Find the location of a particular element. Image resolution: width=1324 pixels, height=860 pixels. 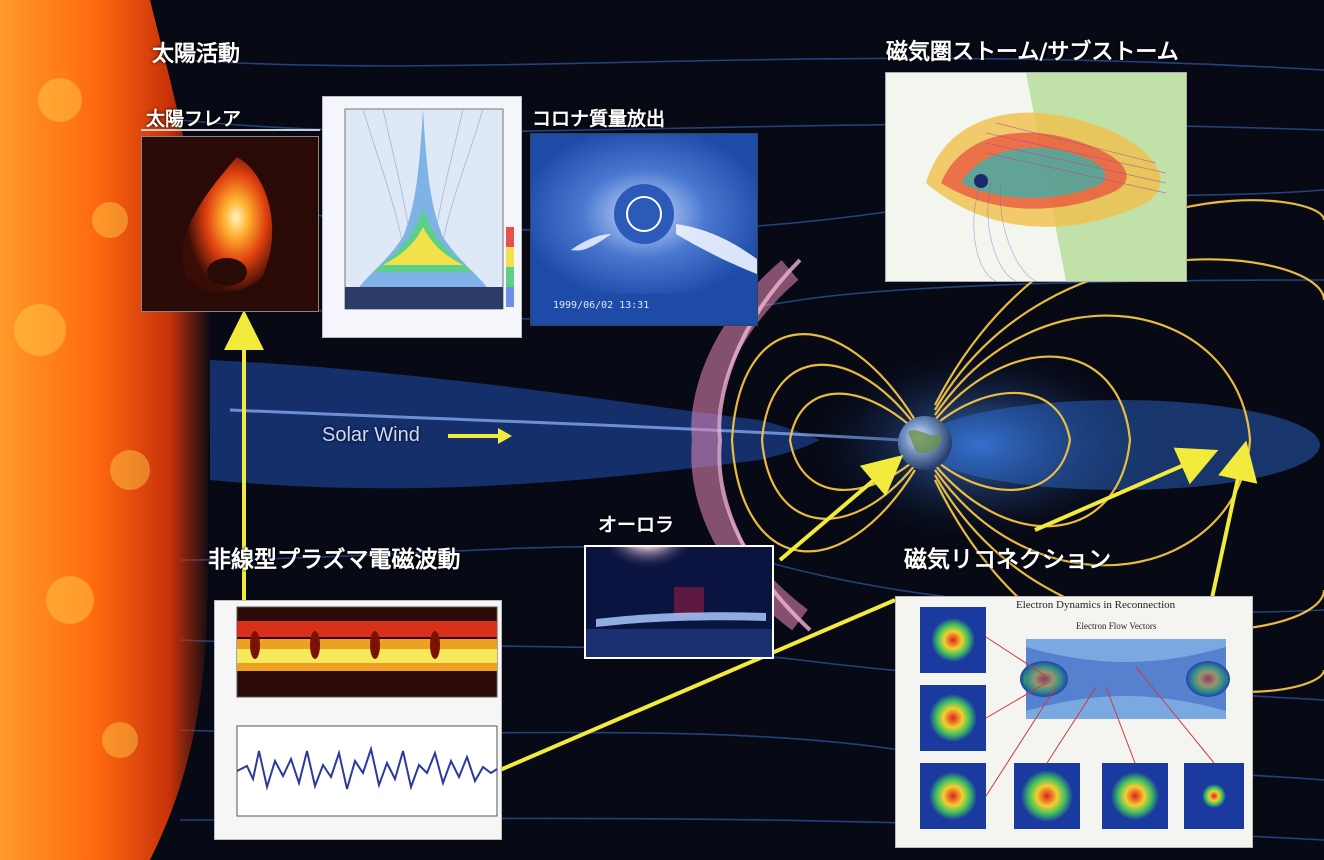

magnetic-reconnection-label: 磁気リコネクション is located at coordinates (1007, 557).